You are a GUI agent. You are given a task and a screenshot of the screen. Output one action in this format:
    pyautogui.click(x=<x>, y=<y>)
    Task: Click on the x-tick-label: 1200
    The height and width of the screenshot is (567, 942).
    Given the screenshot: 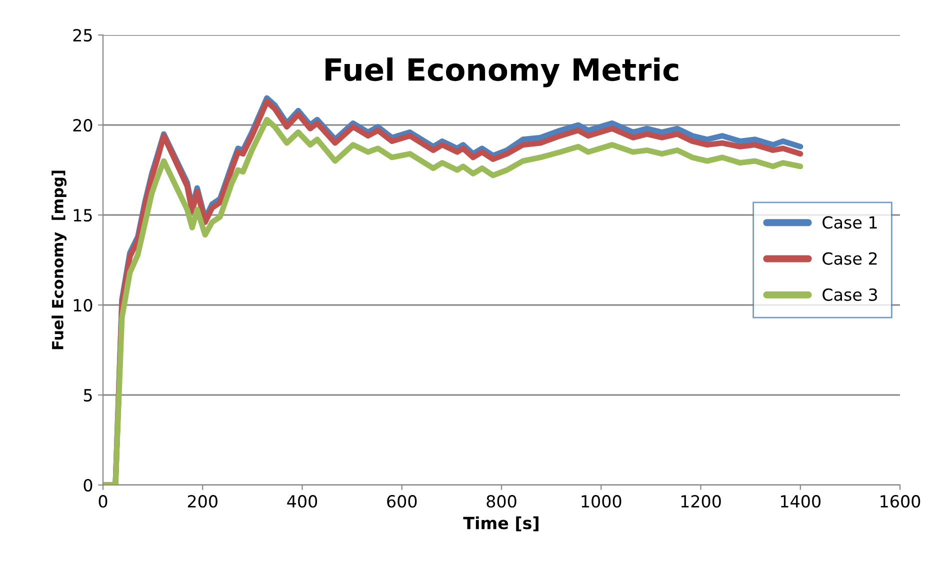 What is the action you would take?
    pyautogui.click(x=701, y=501)
    